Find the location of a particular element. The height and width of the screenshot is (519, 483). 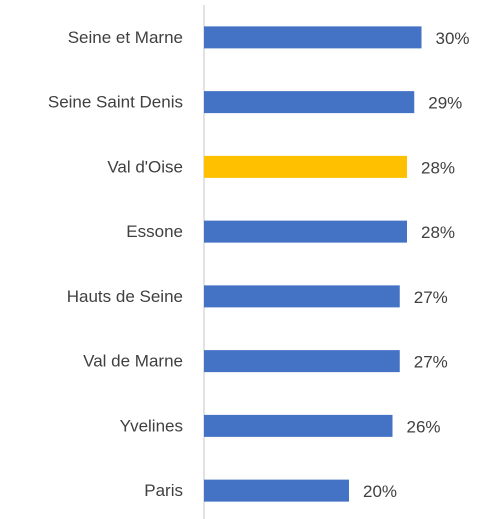

category-label: Seine Saint Denis is located at coordinates (115, 102).